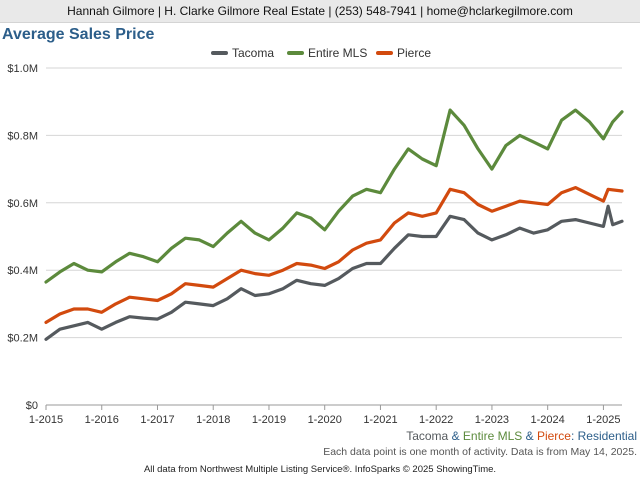 This screenshot has height=480, width=640. Describe the element at coordinates (22, 271) in the screenshot. I see `y-tick-label: $0.4M` at that location.